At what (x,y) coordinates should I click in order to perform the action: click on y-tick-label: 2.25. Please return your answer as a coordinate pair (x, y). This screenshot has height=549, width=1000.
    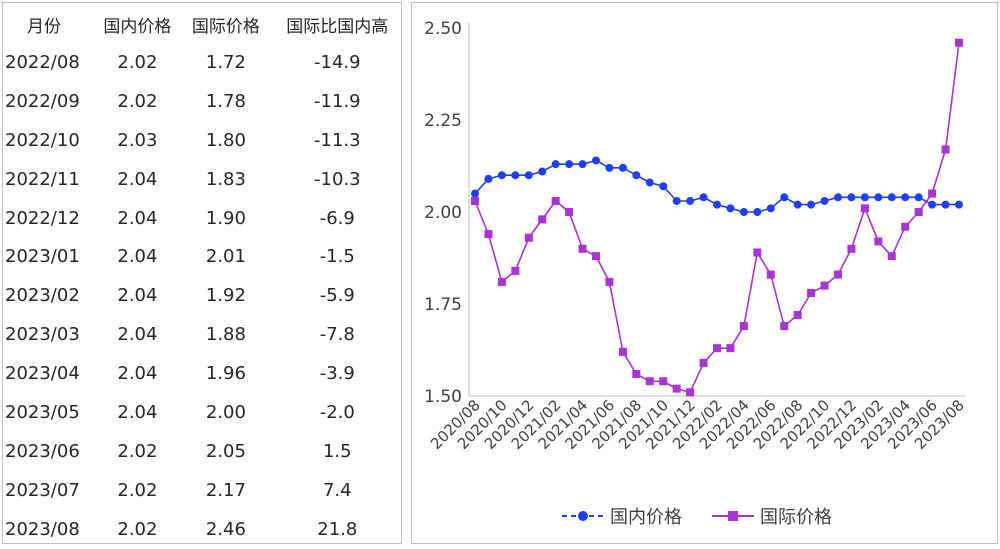
    Looking at the image, I should click on (443, 121).